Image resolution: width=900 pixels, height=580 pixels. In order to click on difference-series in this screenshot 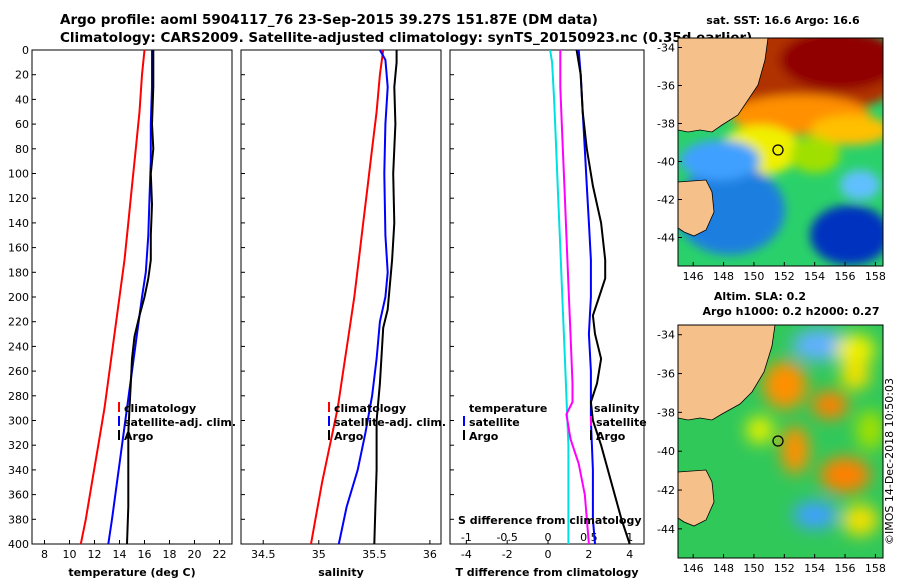, I will do `click(590, 297)`.